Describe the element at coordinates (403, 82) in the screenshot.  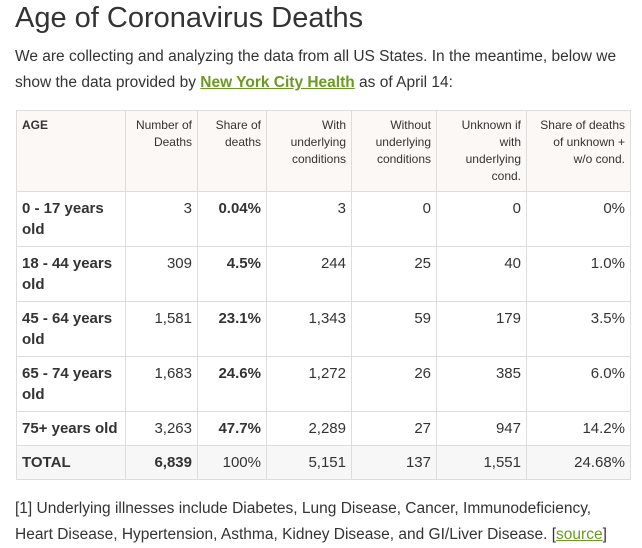
I see `intro-after: as of April 14:` at that location.